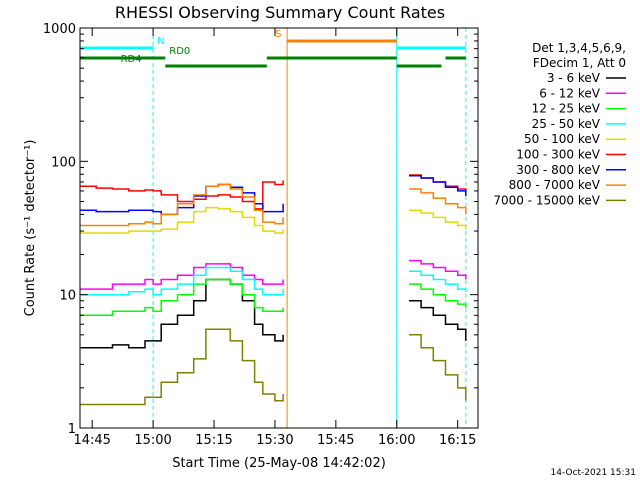  Describe the element at coordinates (280, 12) in the screenshot. I see `chart-title: RHESSI Observing Summary Count Rates` at that location.